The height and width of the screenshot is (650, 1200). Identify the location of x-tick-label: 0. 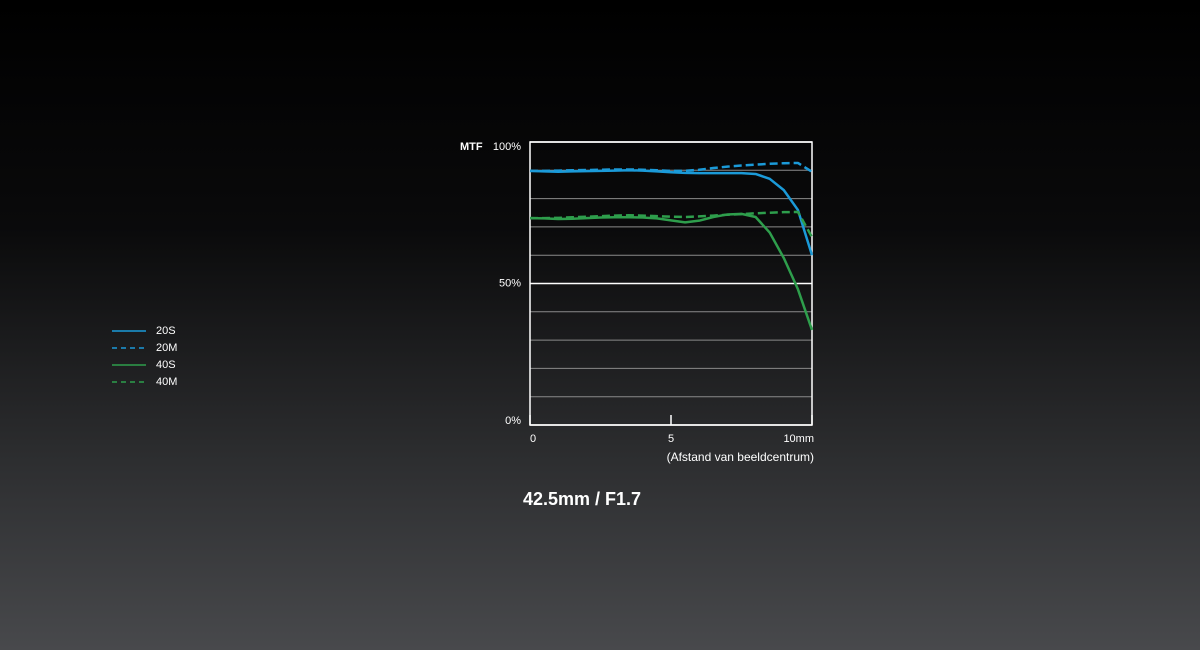
(533, 439).